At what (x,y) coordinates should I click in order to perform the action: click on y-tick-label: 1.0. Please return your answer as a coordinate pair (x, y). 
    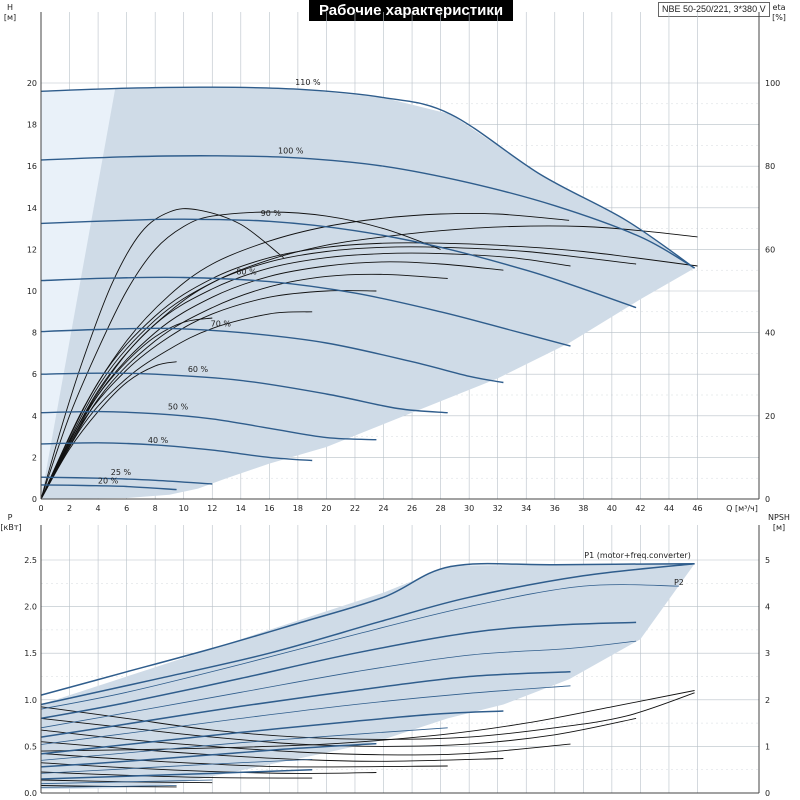
    Looking at the image, I should click on (30, 700).